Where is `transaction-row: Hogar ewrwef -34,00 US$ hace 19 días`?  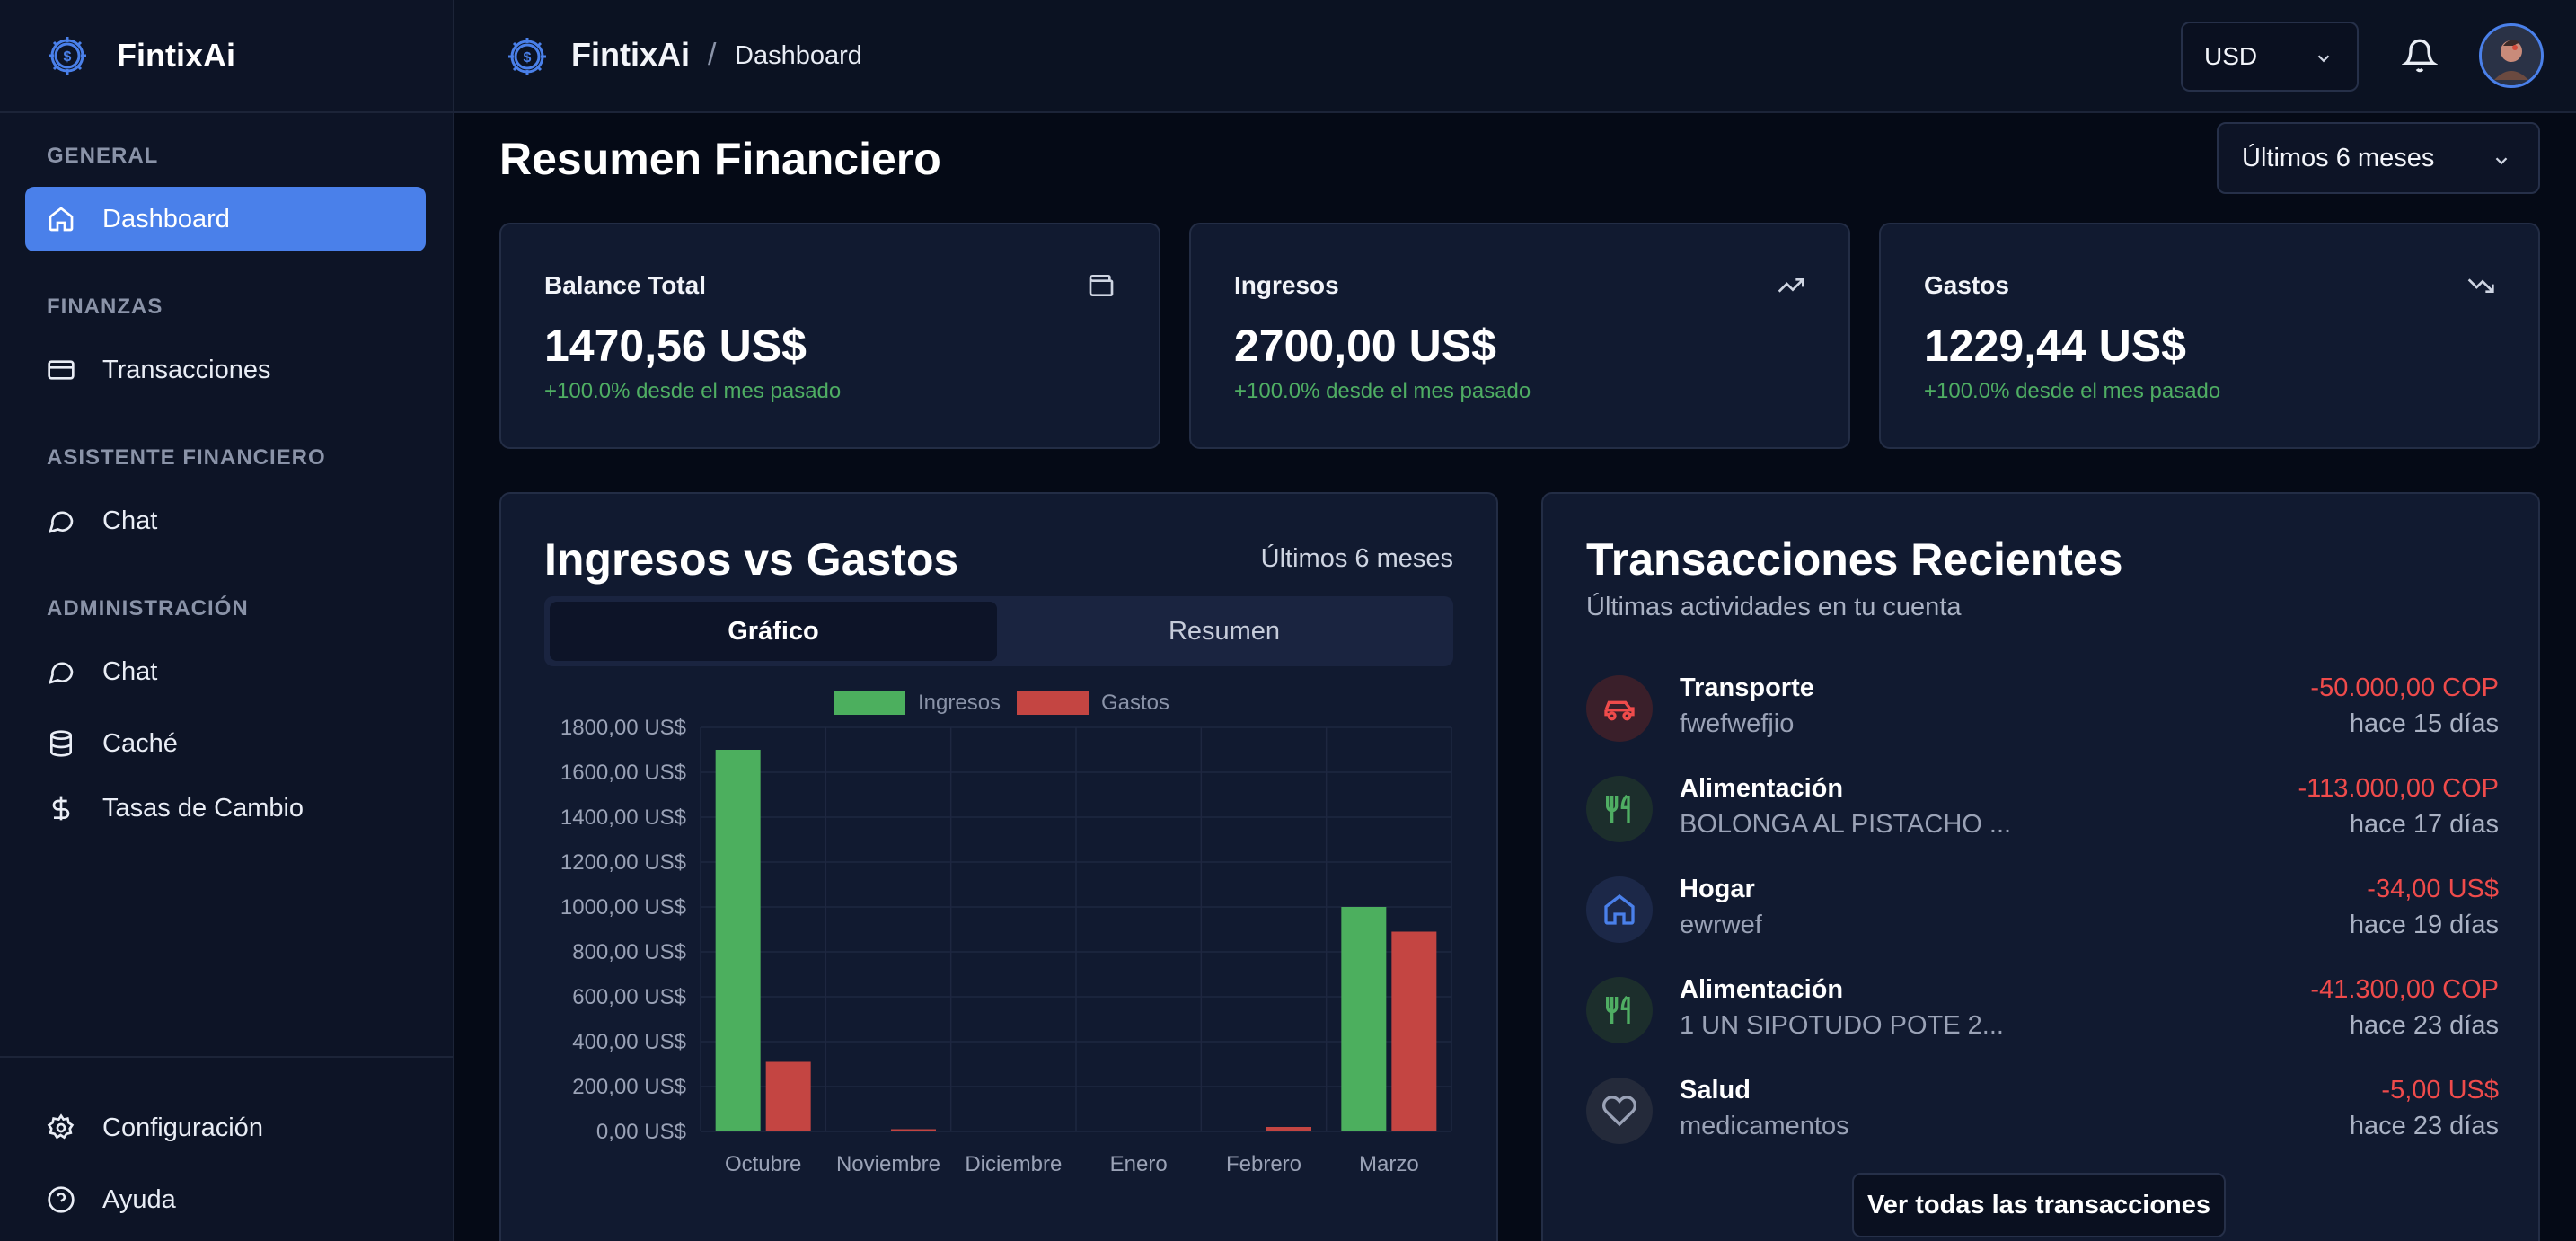
transaction-row: Hogar ewrwef -34,00 US$ hace 19 días is located at coordinates (2042, 921).